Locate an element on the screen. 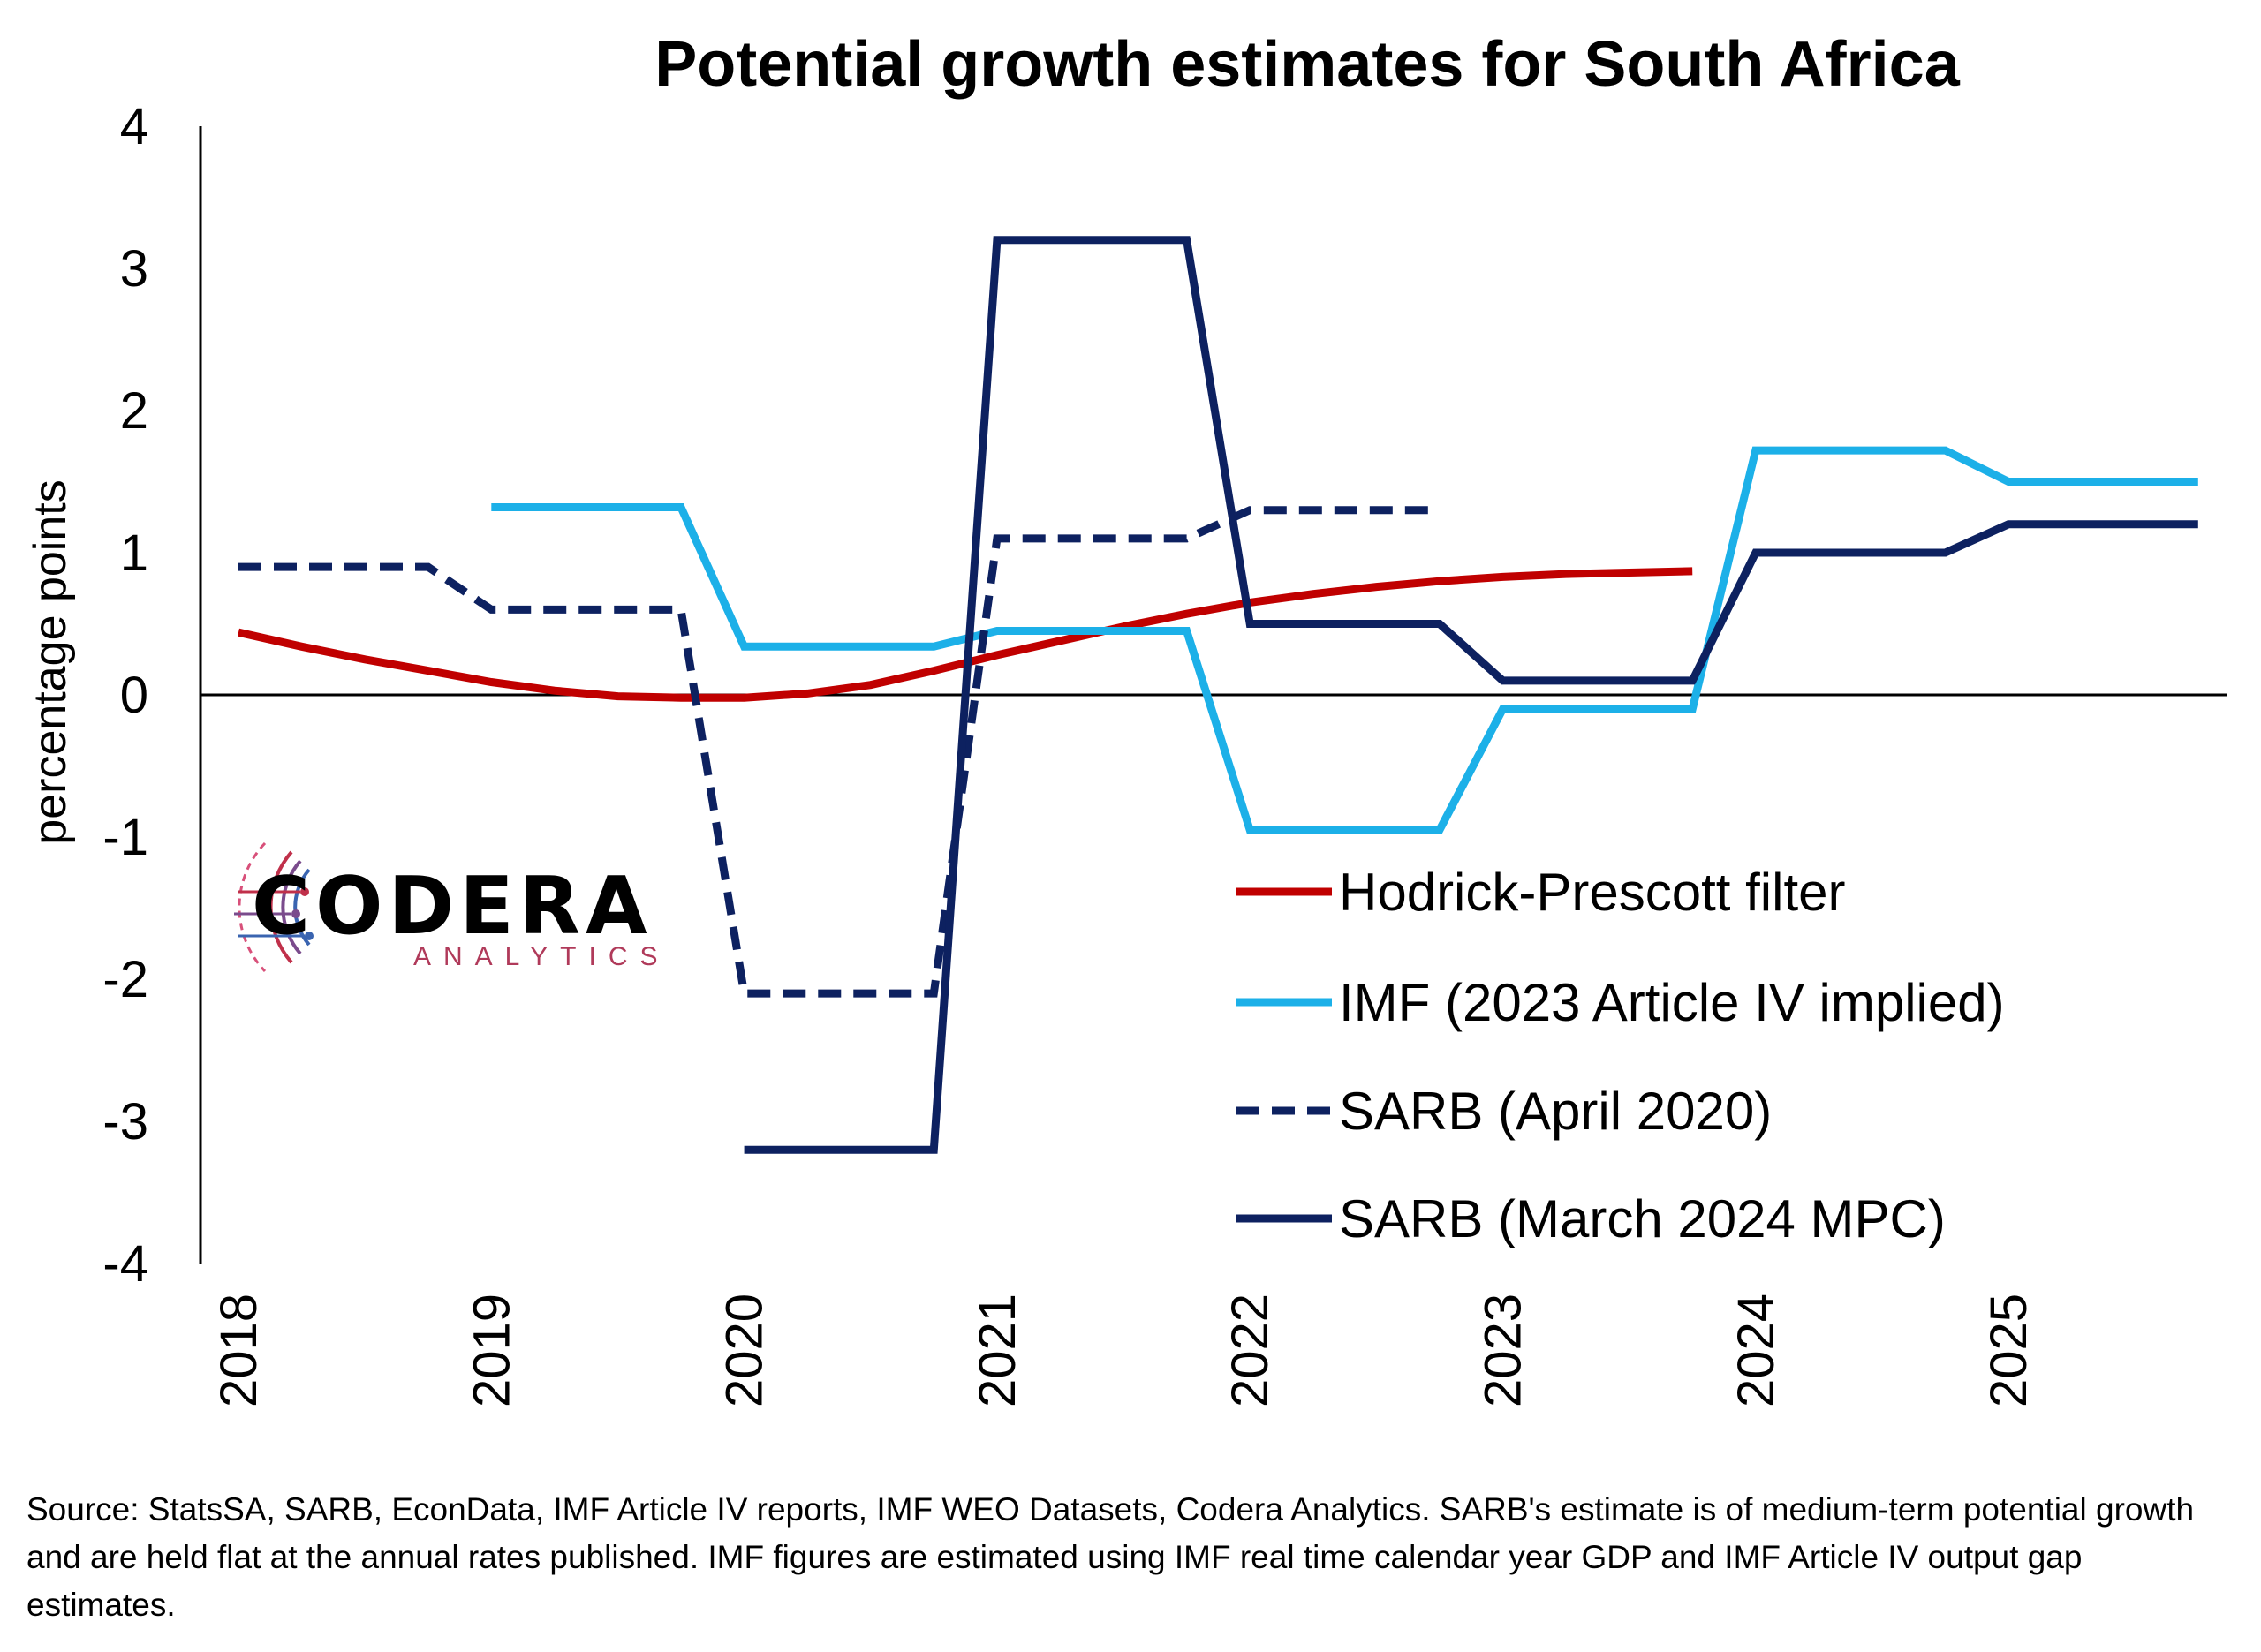  x-tick-label: 2022 is located at coordinates (1250, 1350).